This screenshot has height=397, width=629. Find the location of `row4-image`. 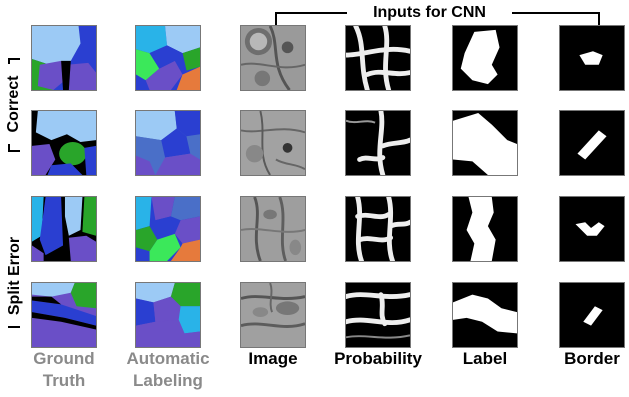

row4-image is located at coordinates (273, 315).